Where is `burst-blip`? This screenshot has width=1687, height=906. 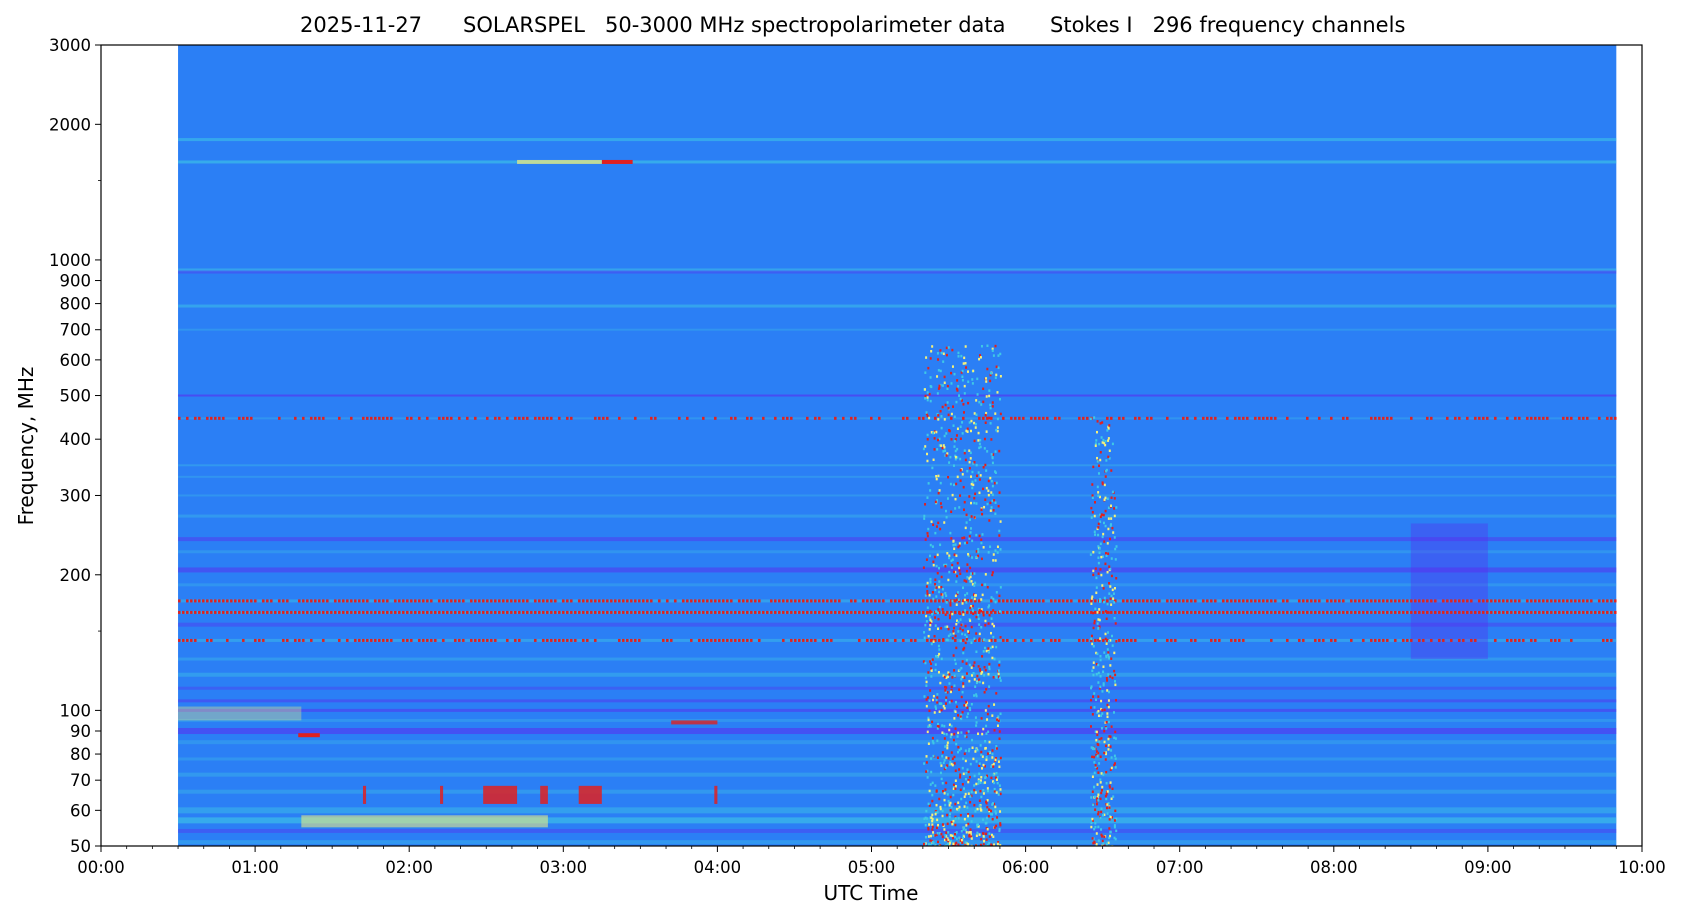 burst-blip is located at coordinates (309, 735).